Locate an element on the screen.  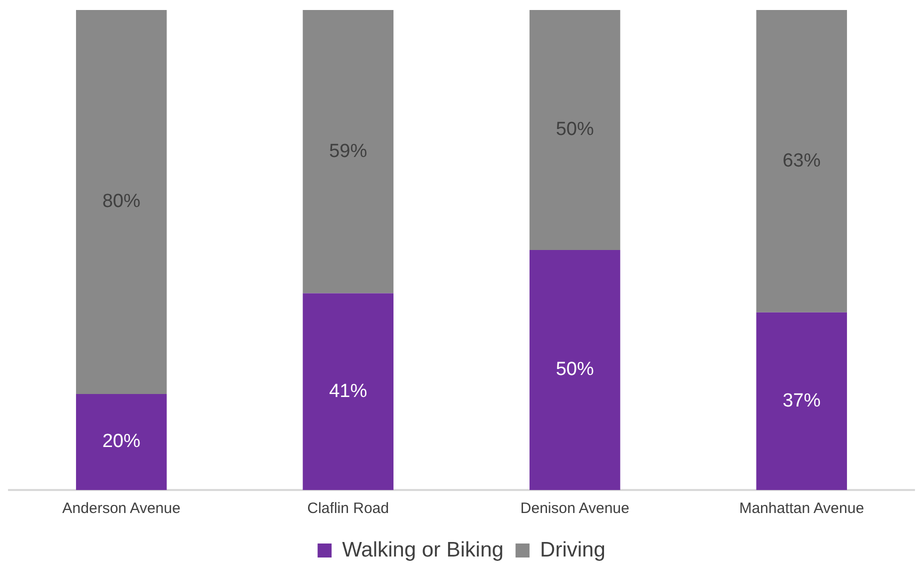
data-label: 37% is located at coordinates (801, 401).